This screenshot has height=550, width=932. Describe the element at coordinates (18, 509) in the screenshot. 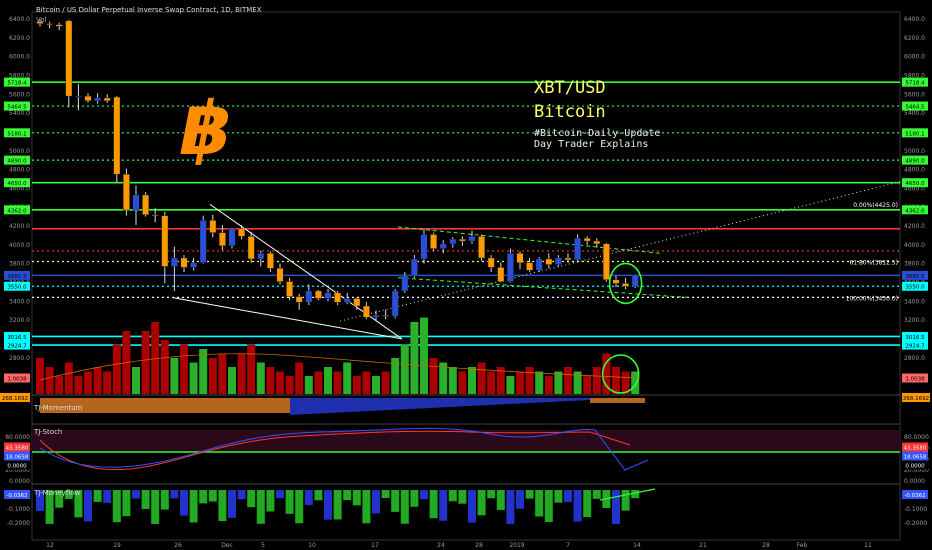

I see `mf-tick-left-1: -0.1000` at that location.